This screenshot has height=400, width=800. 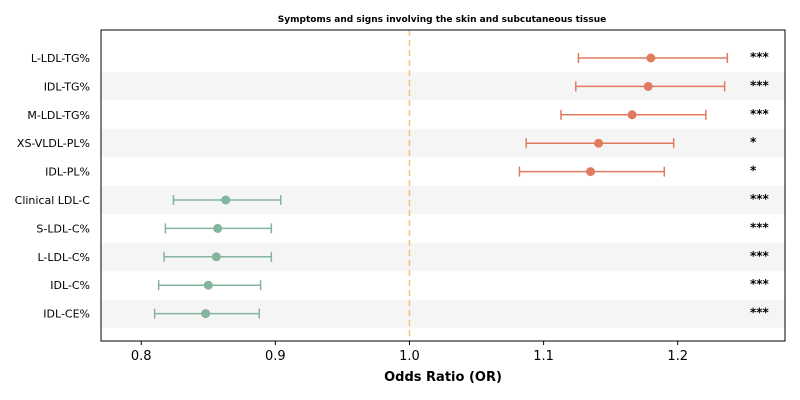 What do you see at coordinates (677, 356) in the screenshot?
I see `x-tick-label: 1.2` at bounding box center [677, 356].